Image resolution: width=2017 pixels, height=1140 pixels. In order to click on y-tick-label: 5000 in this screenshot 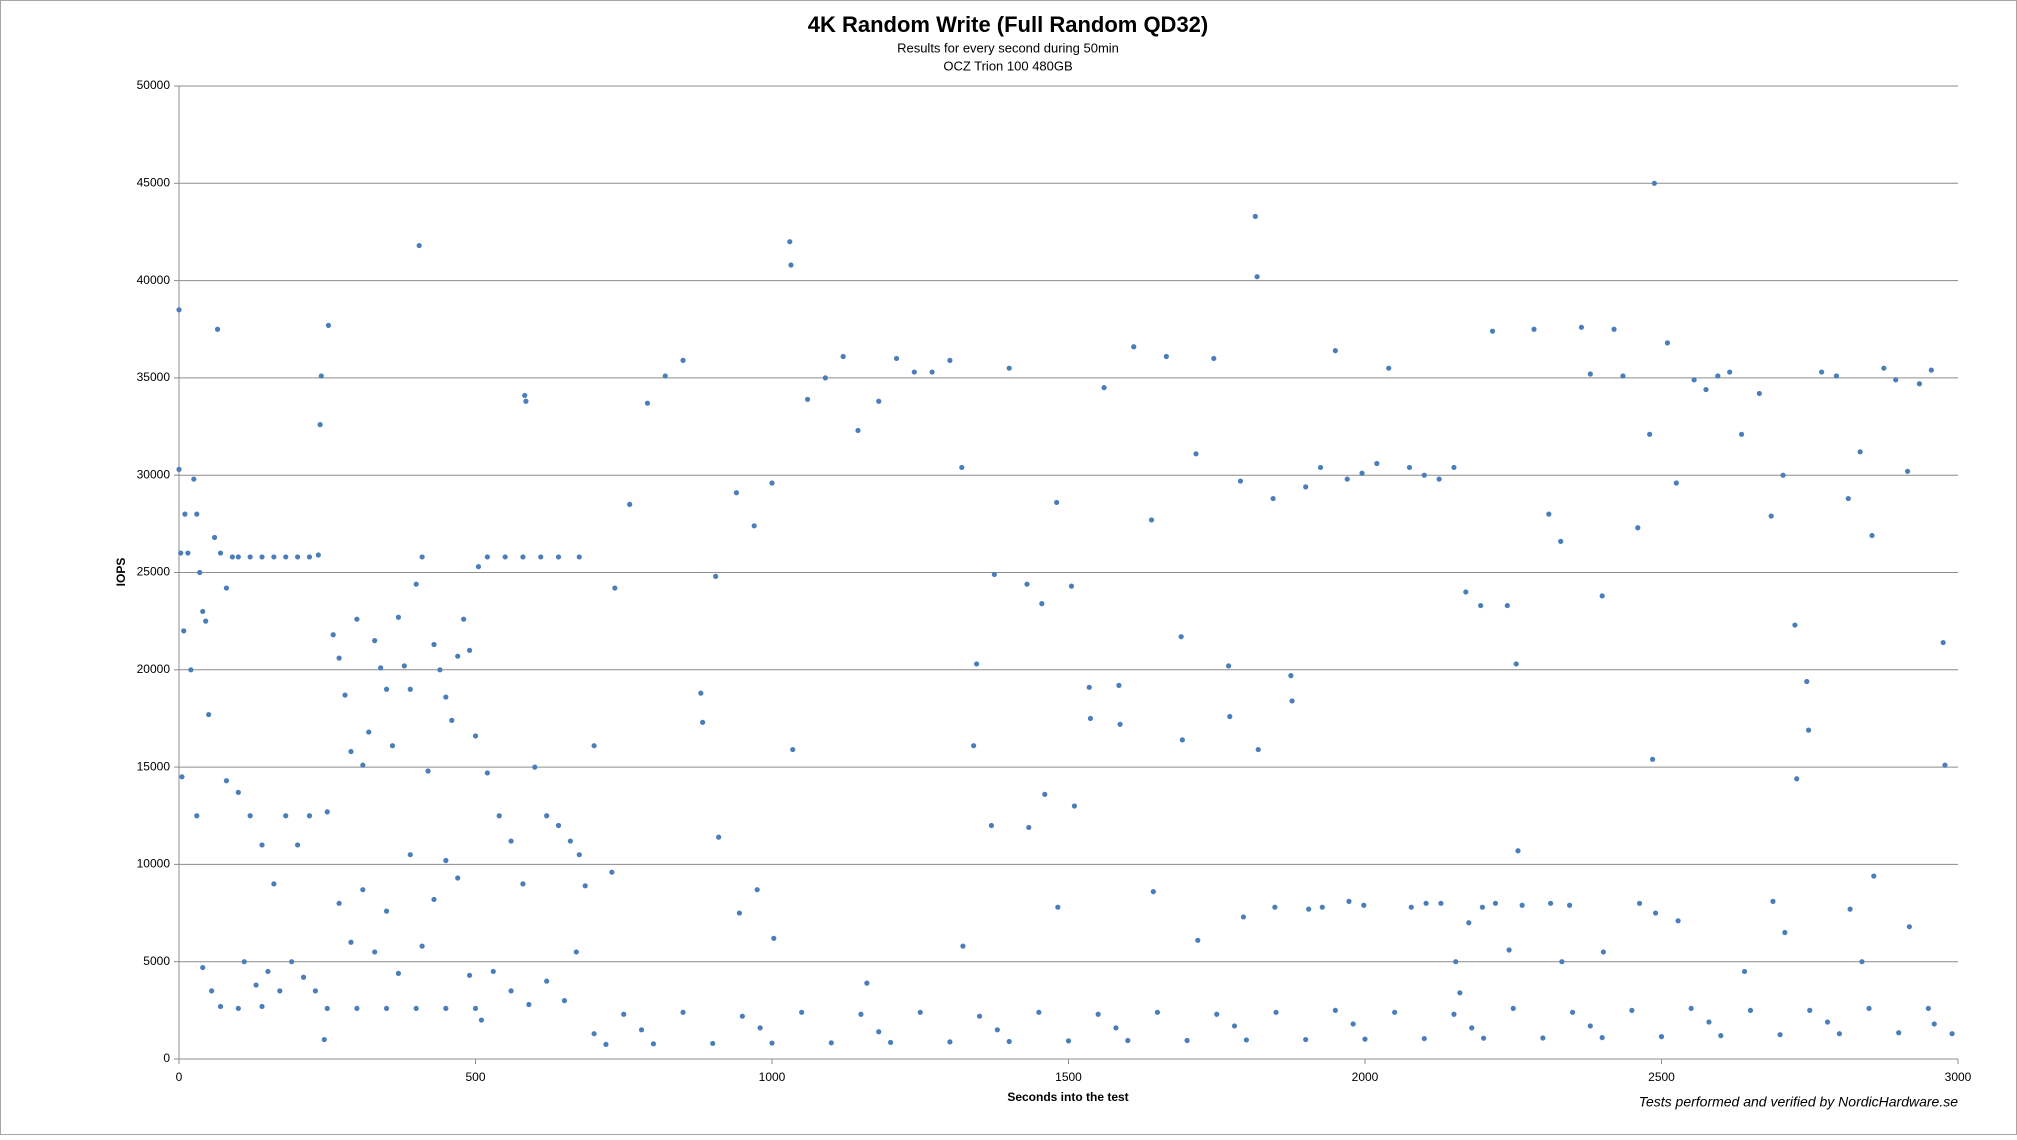, I will do `click(156, 961)`.